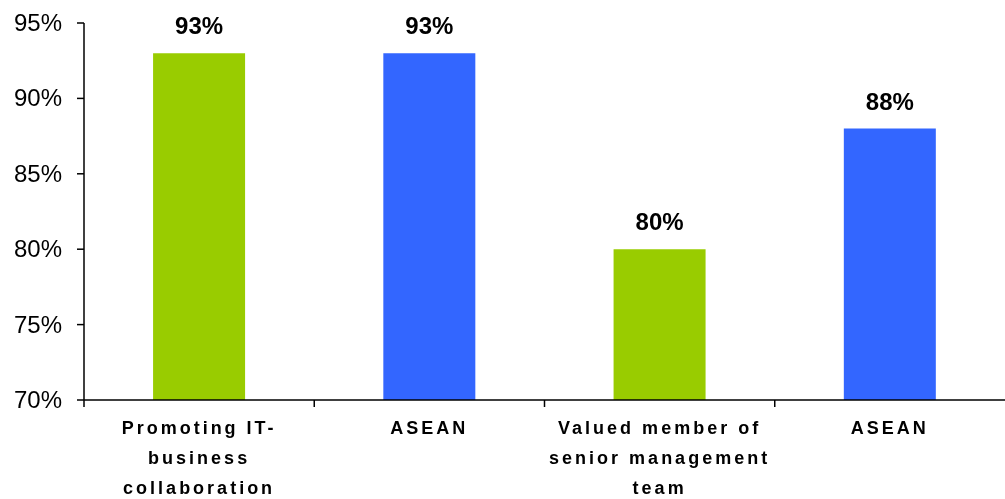  What do you see at coordinates (37, 22) in the screenshot?
I see `y-tick-label: 95%` at bounding box center [37, 22].